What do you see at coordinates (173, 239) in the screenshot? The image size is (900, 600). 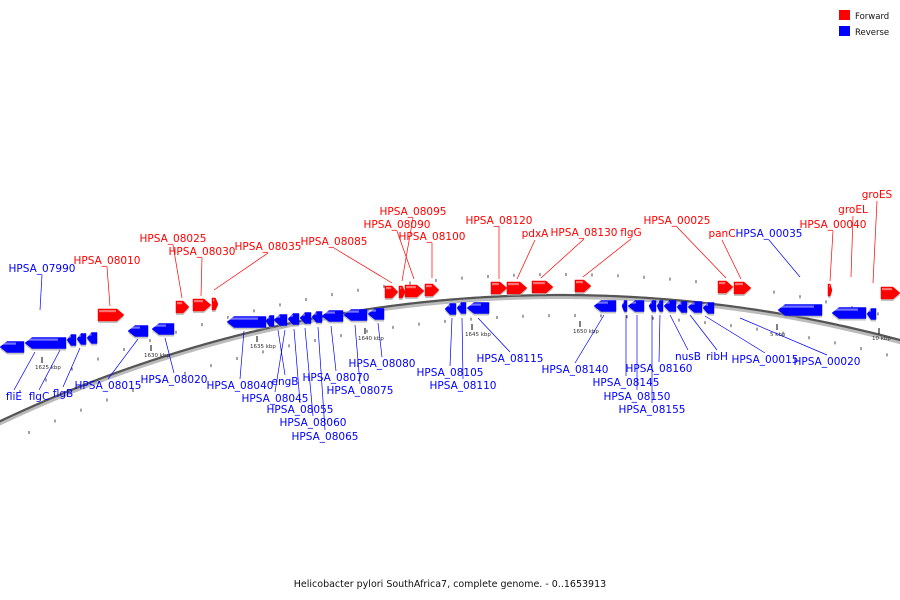 I see `svg-text: HPSA_08025` at bounding box center [173, 239].